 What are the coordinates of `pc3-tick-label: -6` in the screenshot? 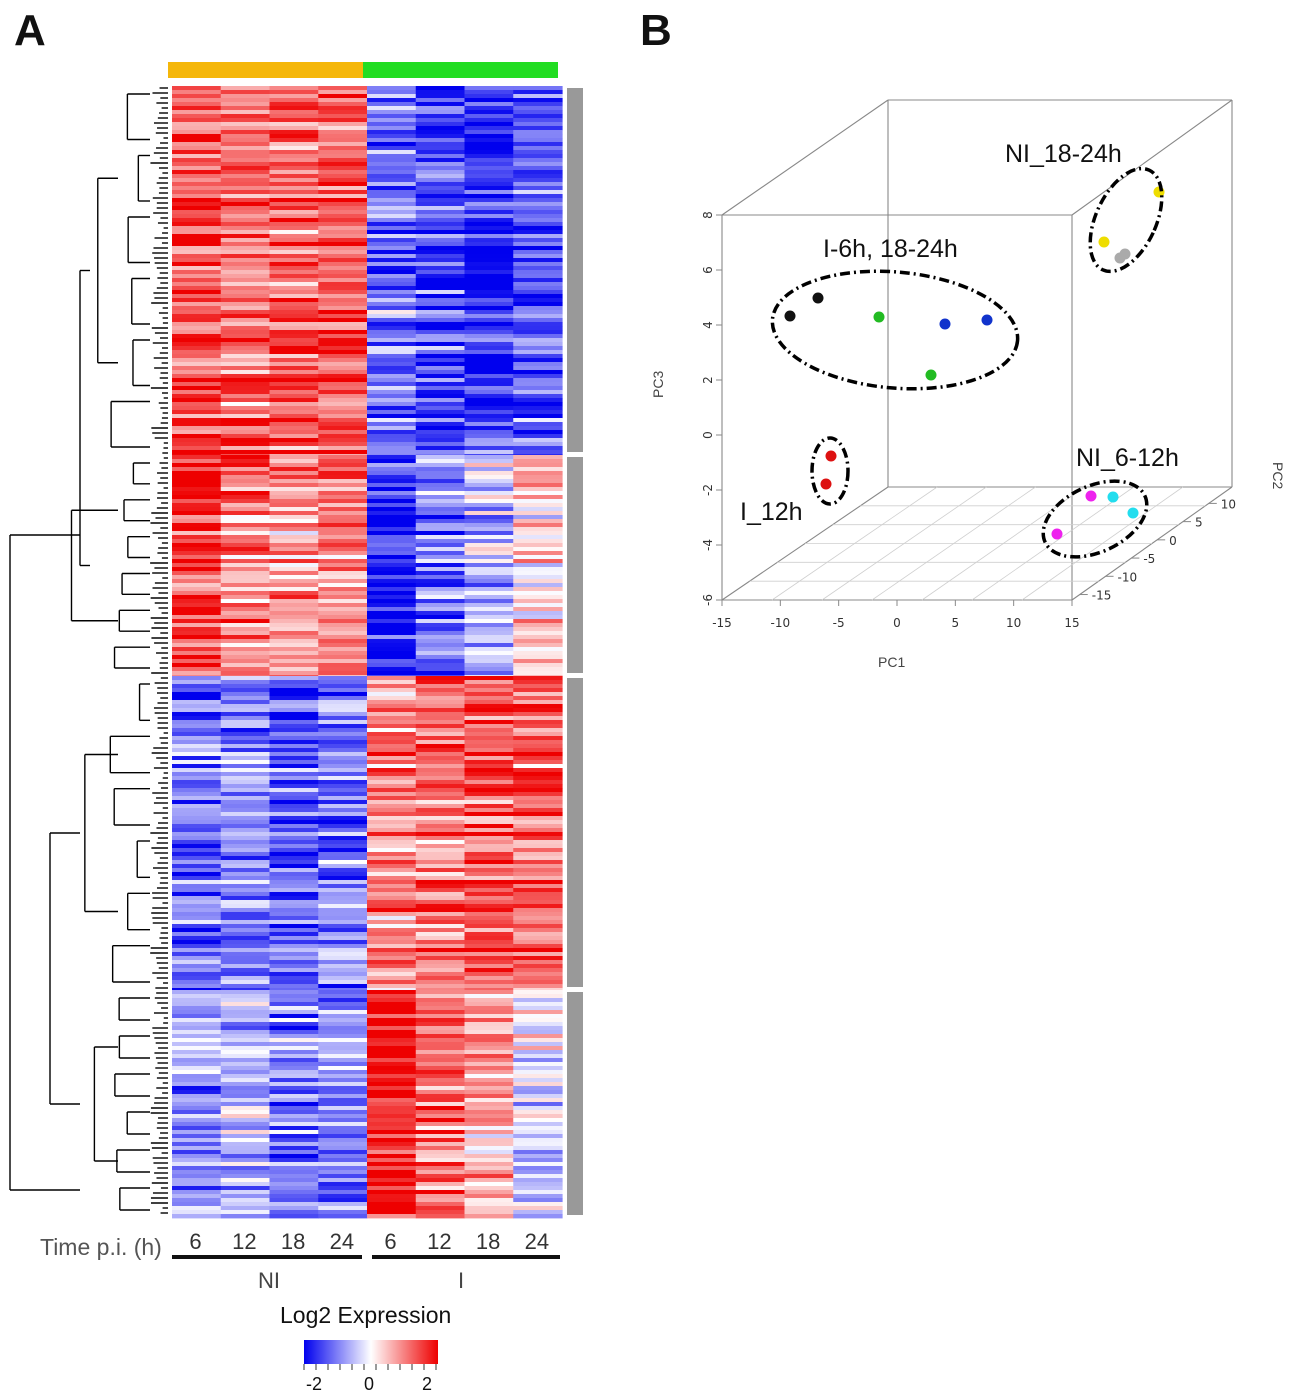 It's located at (708, 600).